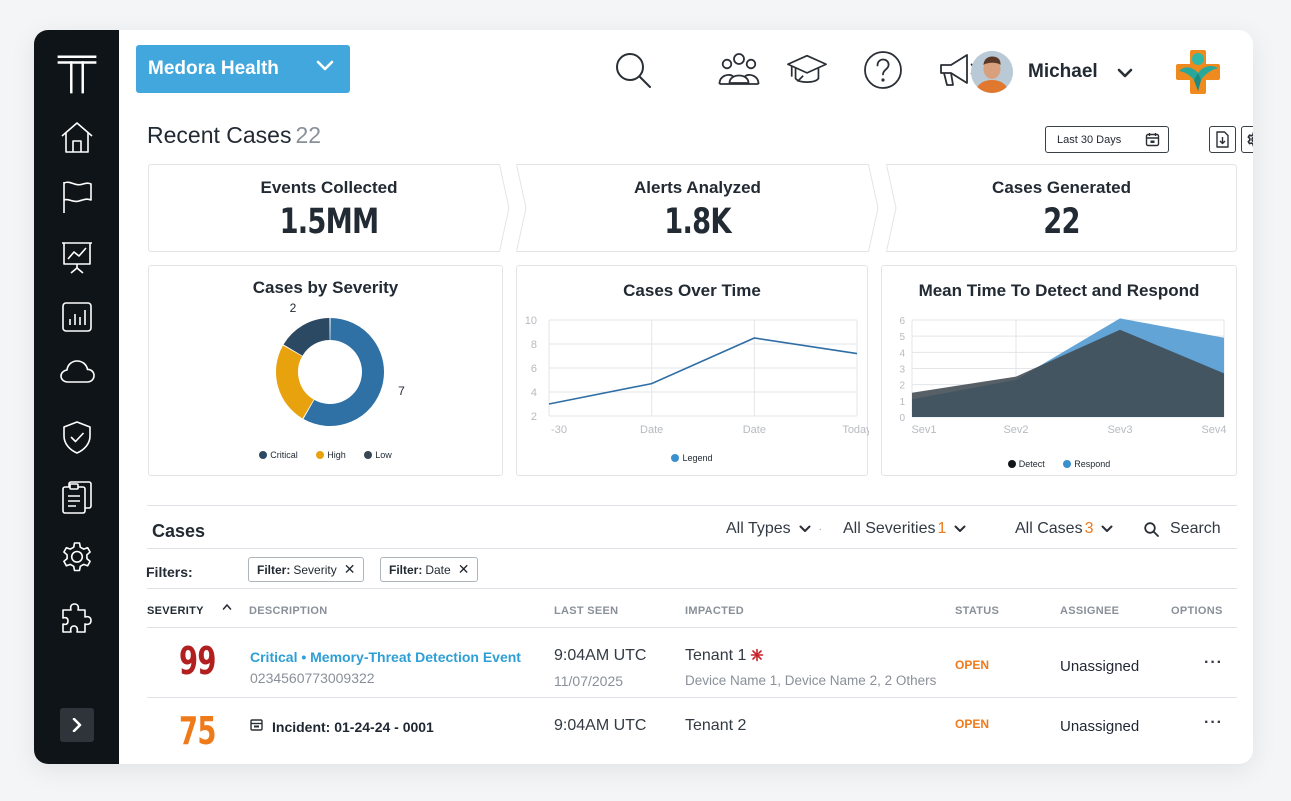 Image resolution: width=1291 pixels, height=801 pixels. Describe the element at coordinates (697, 458) in the screenshot. I see `legend-label: Legend` at that location.